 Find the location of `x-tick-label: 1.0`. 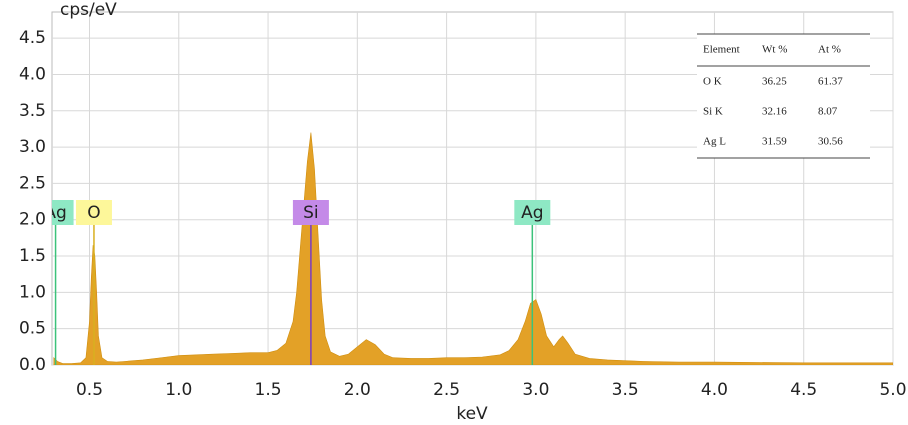

x-tick-label: 1.0 is located at coordinates (178, 390).